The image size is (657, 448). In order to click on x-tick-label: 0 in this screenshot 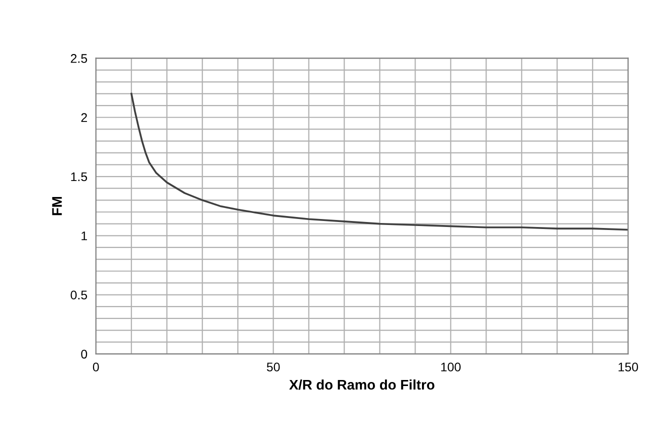, I will do `click(95, 367)`.